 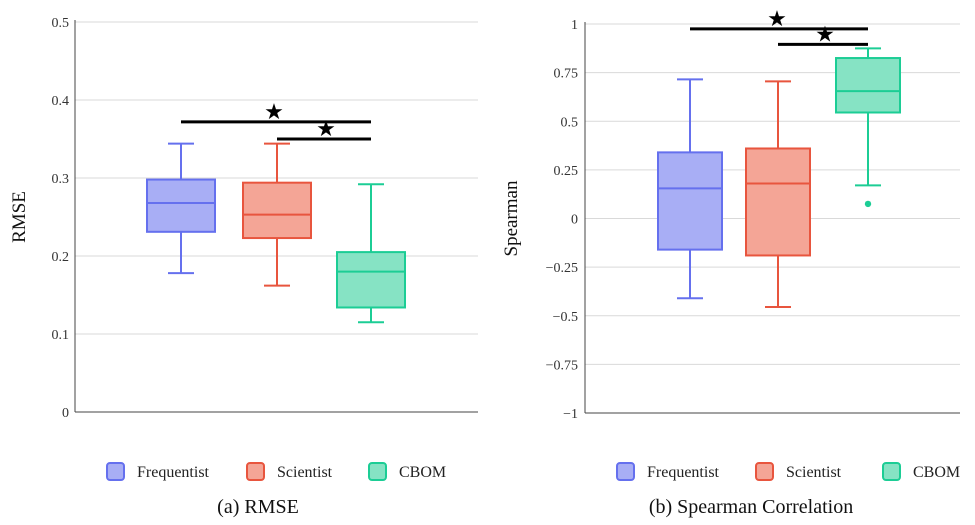 I want to click on y-tick-label: 0.25, so click(x=566, y=171).